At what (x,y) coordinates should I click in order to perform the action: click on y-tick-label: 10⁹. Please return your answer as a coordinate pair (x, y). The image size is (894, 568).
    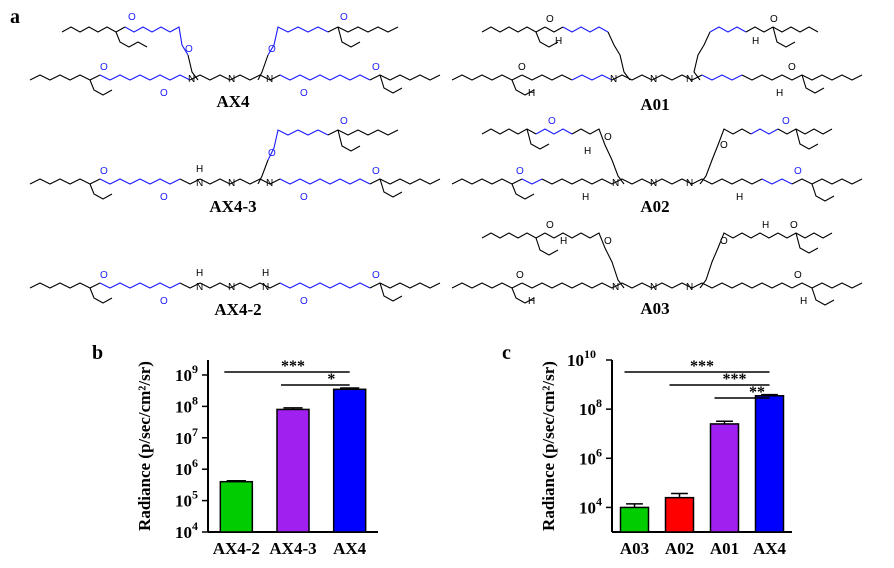
    Looking at the image, I should click on (186, 373).